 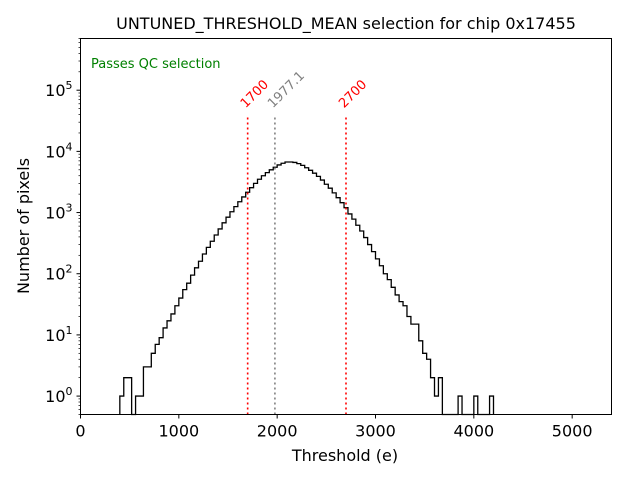 What do you see at coordinates (286, 90) in the screenshot?
I see `threshold-line-label: 1977.1` at bounding box center [286, 90].